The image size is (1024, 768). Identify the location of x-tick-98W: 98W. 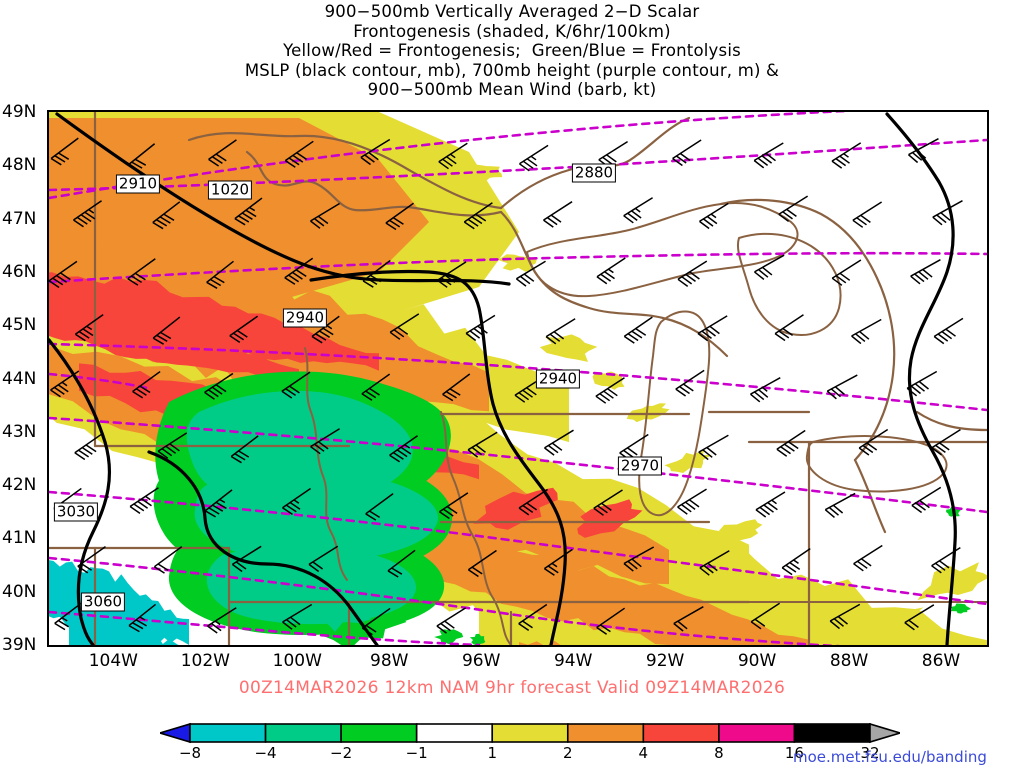
(389, 661).